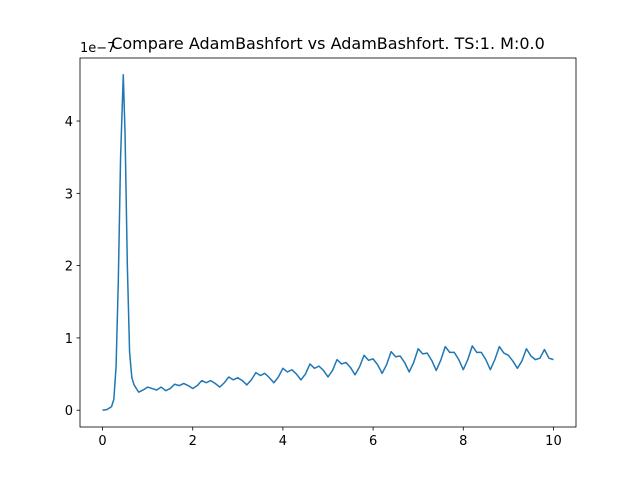 The image size is (640, 480). What do you see at coordinates (69, 339) in the screenshot?
I see `y-tick-label: 1` at bounding box center [69, 339].